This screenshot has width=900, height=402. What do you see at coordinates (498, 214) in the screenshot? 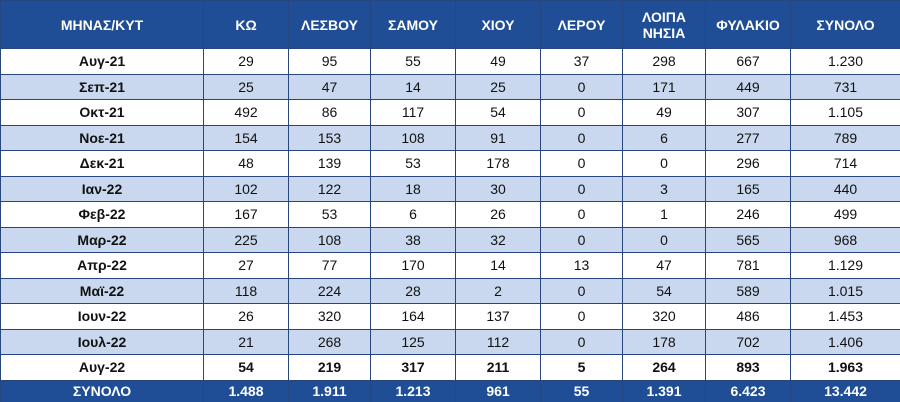
I see `value-cell: 26` at bounding box center [498, 214].